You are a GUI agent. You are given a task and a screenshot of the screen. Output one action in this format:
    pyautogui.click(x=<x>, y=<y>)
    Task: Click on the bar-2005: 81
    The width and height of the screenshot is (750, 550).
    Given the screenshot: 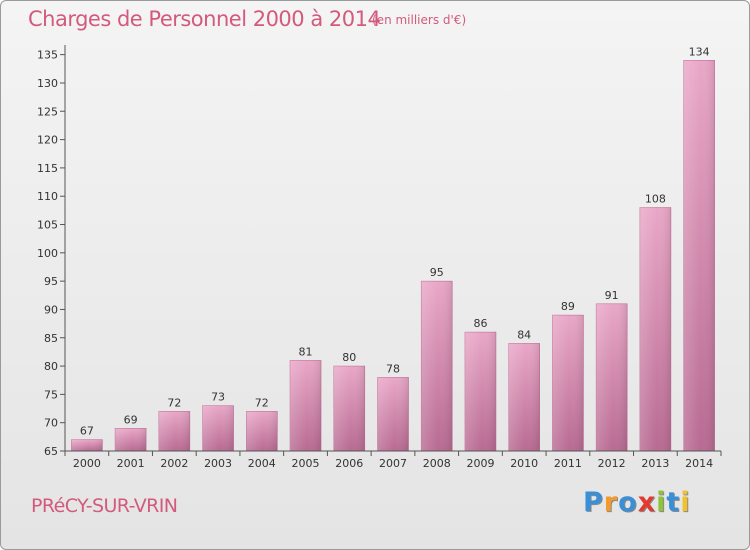 What is the action you would take?
    pyautogui.click(x=305, y=398)
    